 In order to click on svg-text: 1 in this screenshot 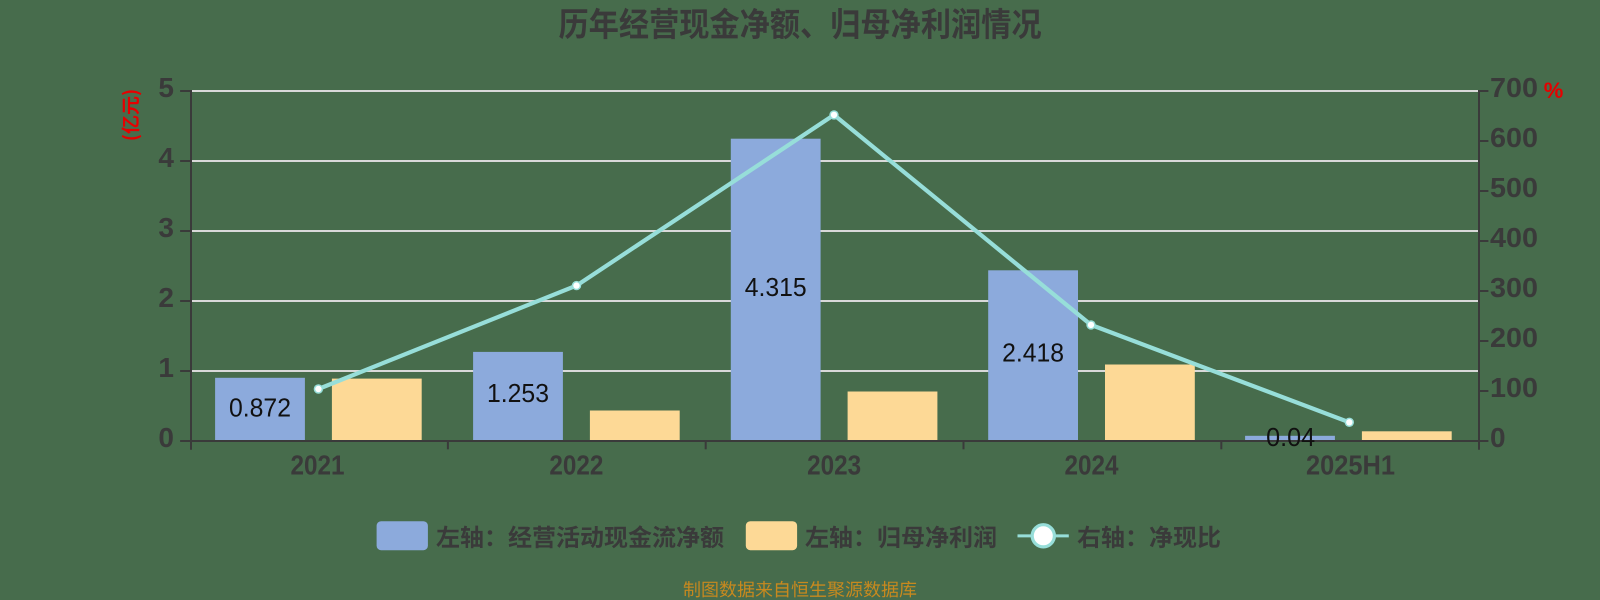, I will do `click(166, 367)`.